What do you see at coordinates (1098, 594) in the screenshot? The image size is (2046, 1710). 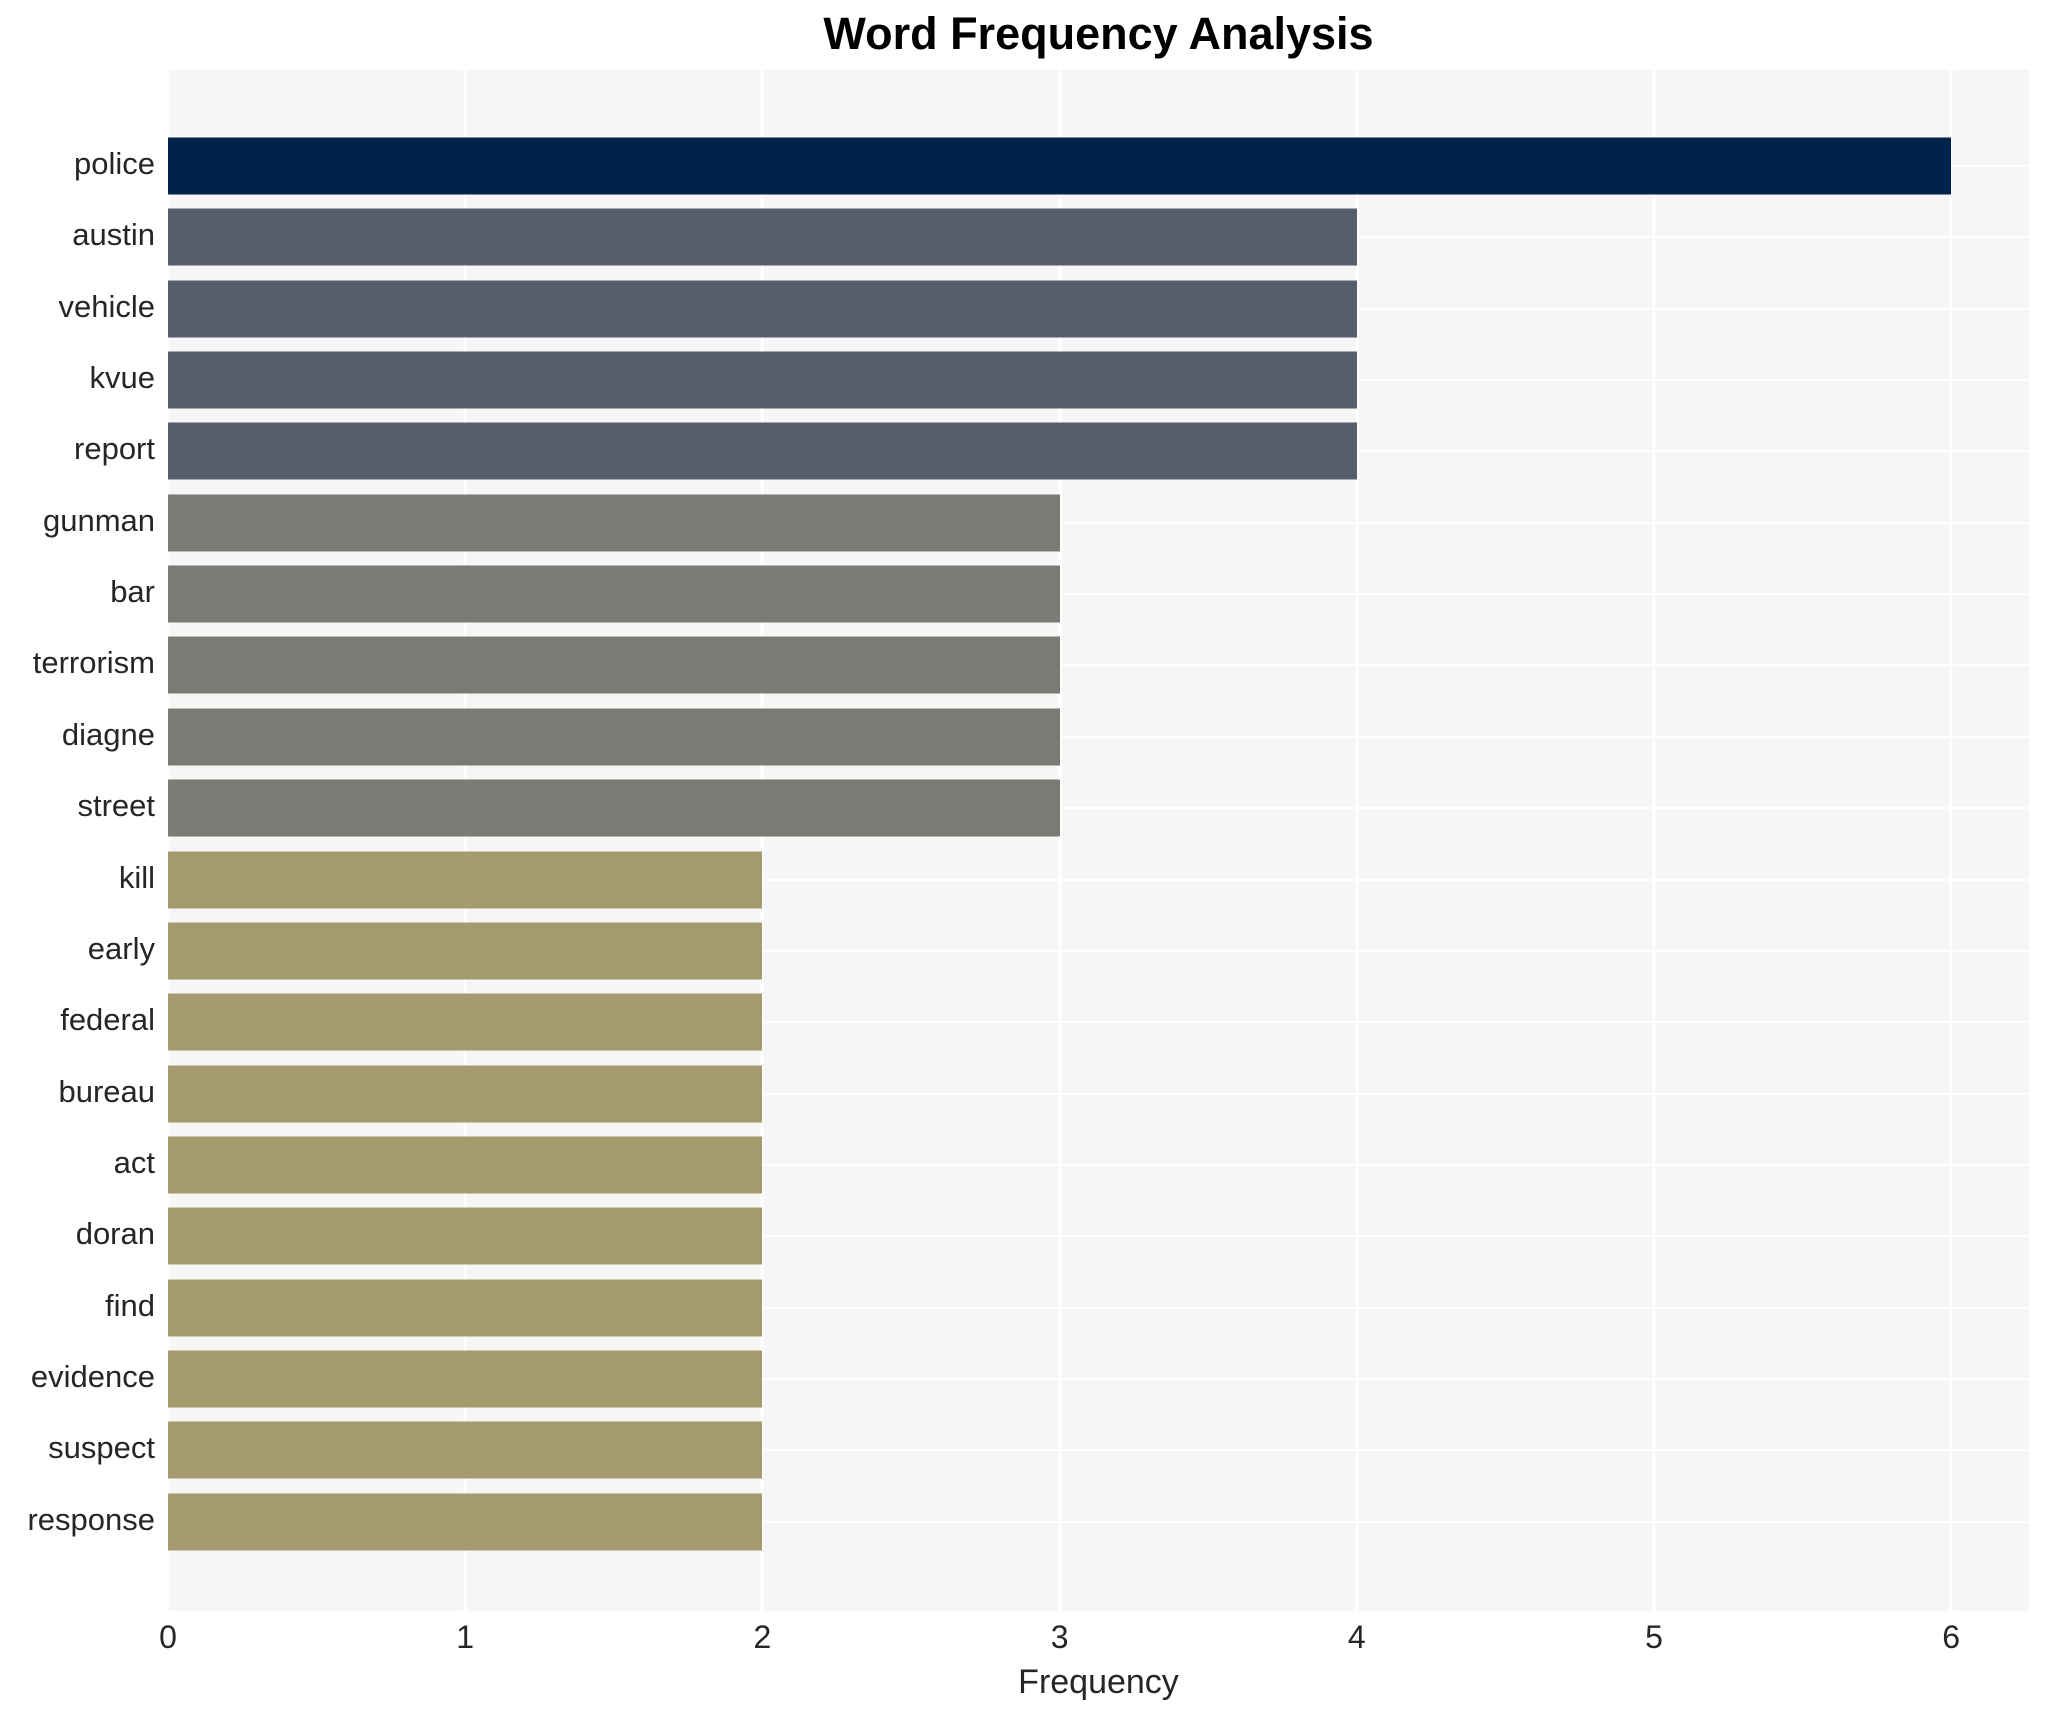 I see `y-gridline-bar` at bounding box center [1098, 594].